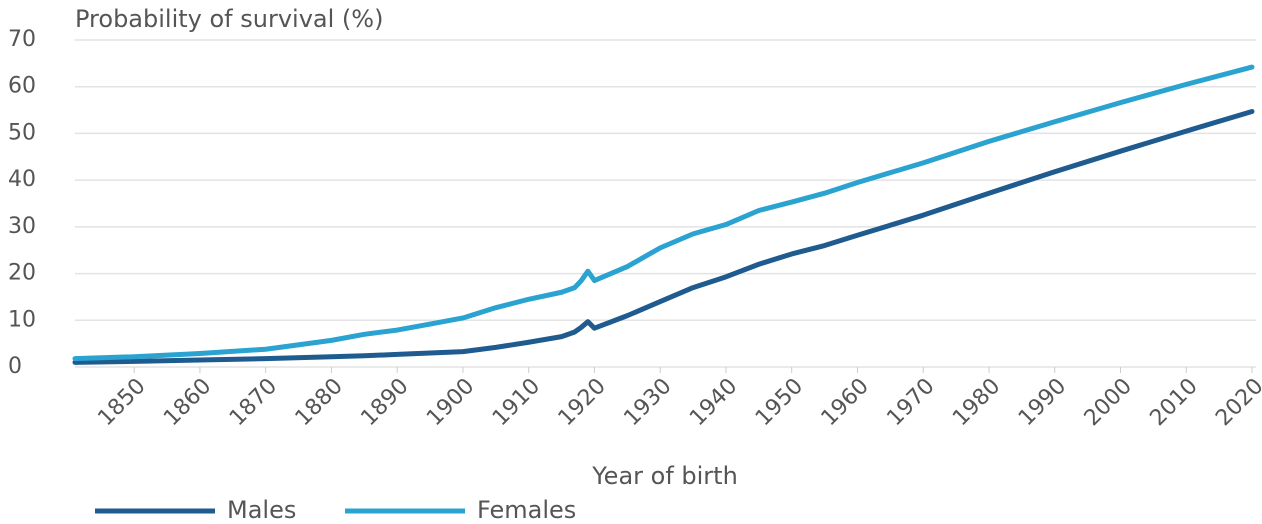 The image size is (1262, 524). I want to click on x-tick-label: 1990, so click(1042, 402).